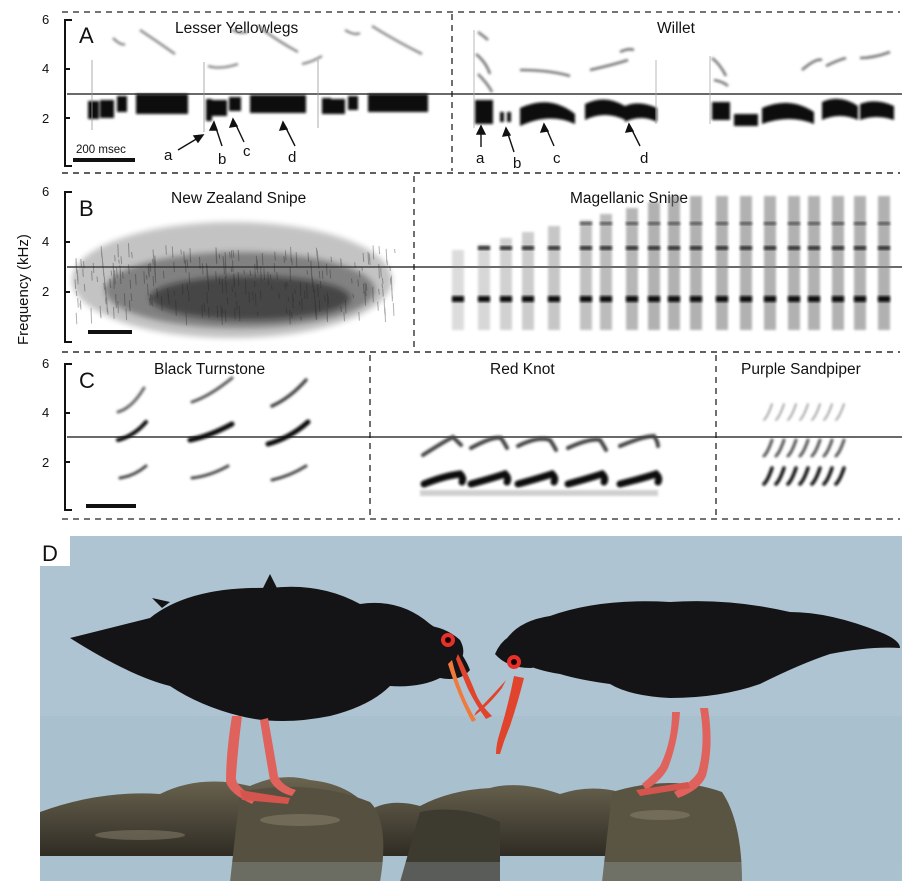  What do you see at coordinates (110, 332) in the screenshot?
I see `panel-b-scale-bar` at bounding box center [110, 332].